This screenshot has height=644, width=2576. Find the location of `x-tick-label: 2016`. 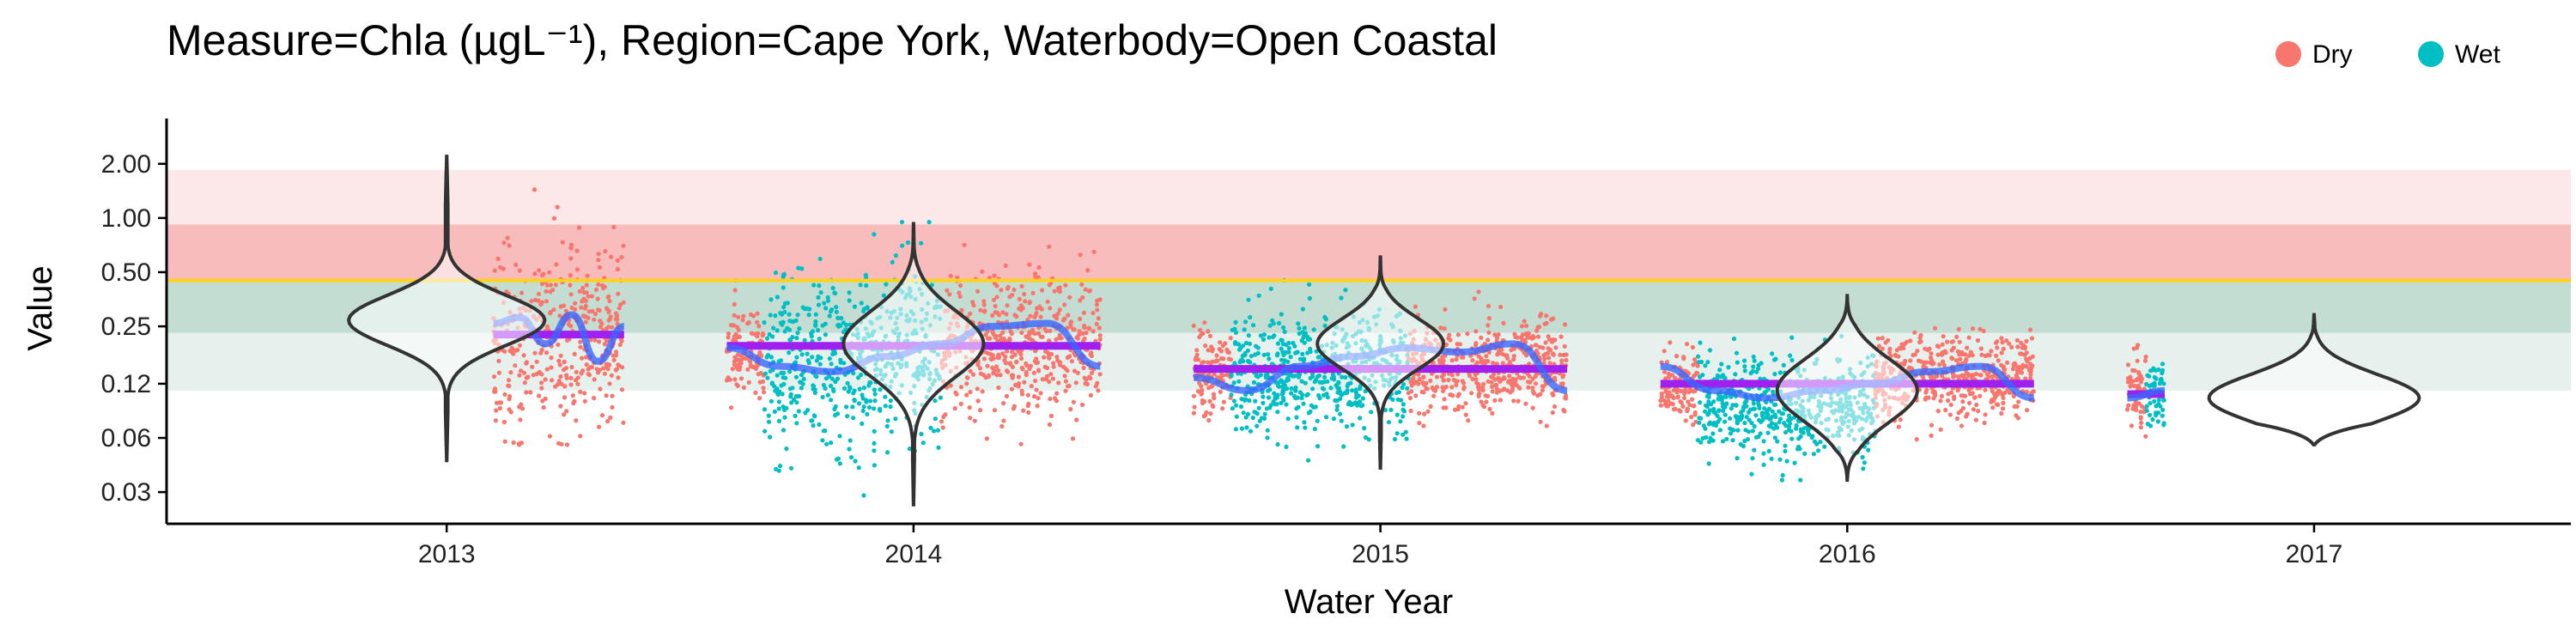

x-tick-label: 2016 is located at coordinates (1848, 554).